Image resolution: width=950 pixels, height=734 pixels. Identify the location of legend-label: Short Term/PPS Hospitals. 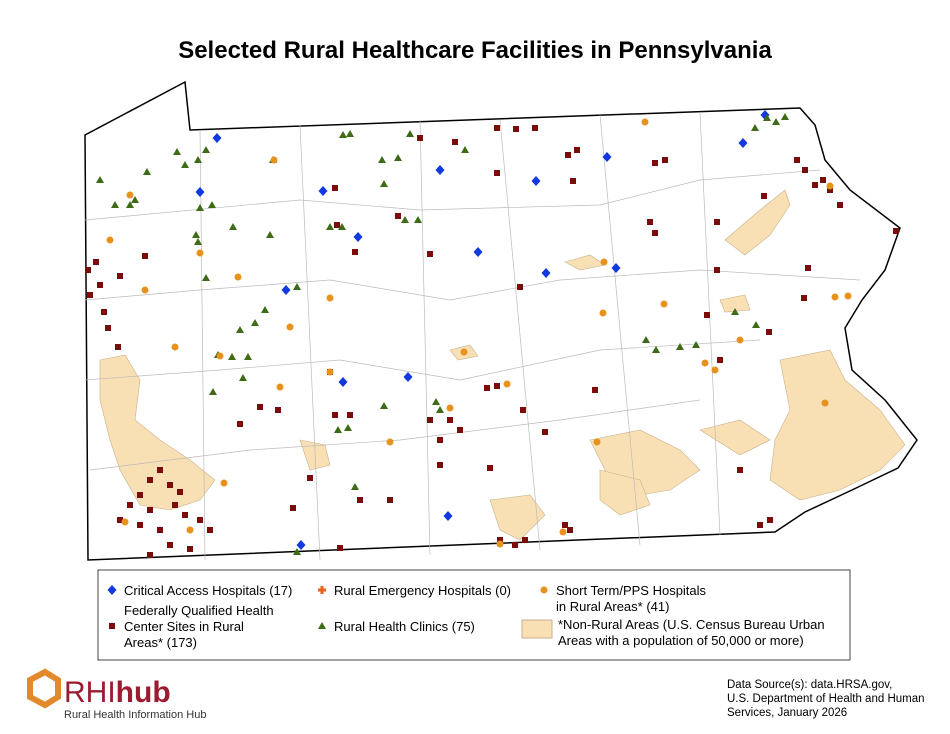
(631, 590).